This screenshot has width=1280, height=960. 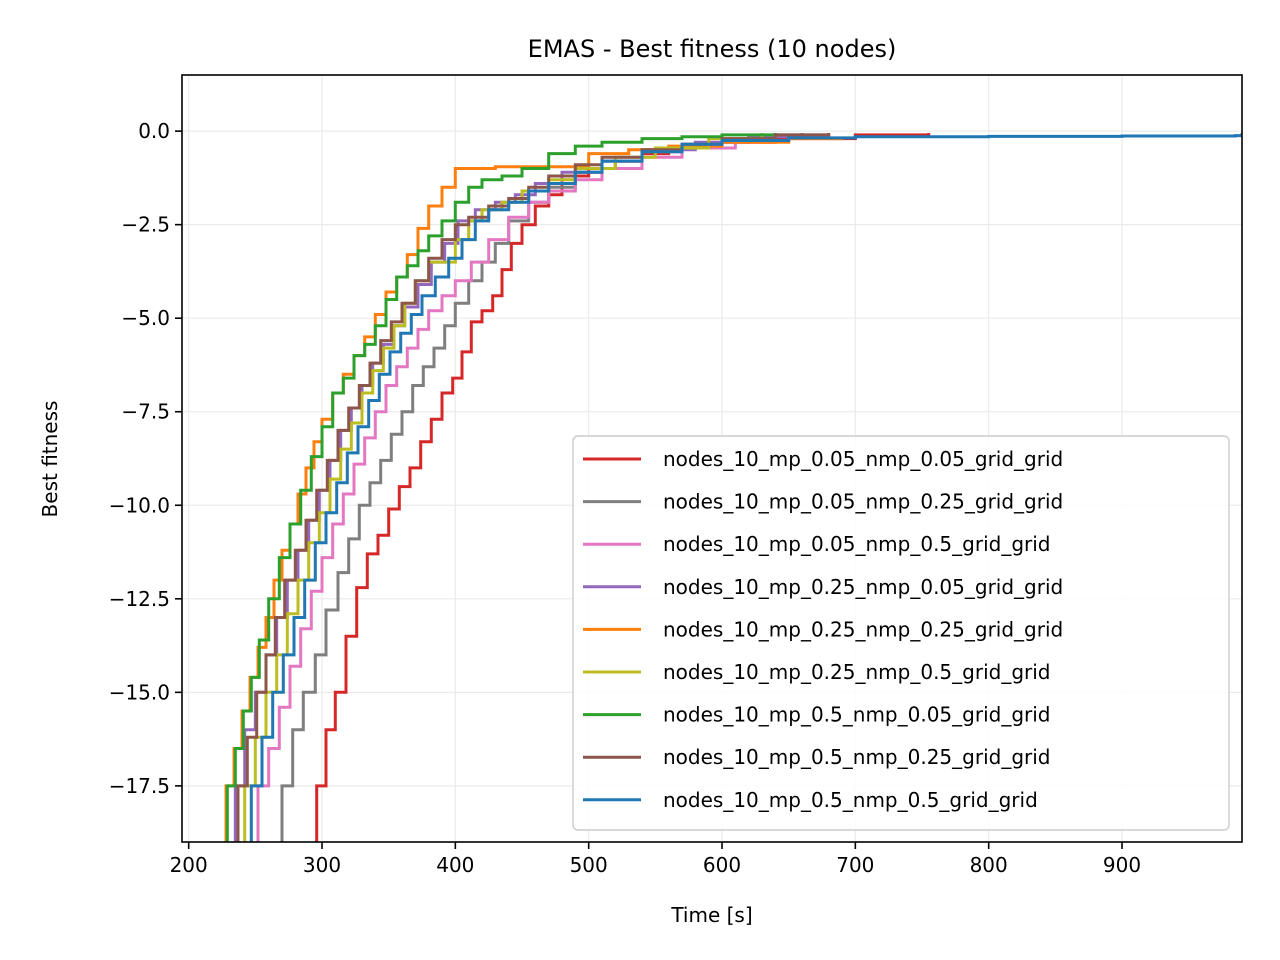 What do you see at coordinates (850, 800) in the screenshot?
I see `legend-label: nodes_10_mp_0.5_nmp_0.5_grid_grid` at bounding box center [850, 800].